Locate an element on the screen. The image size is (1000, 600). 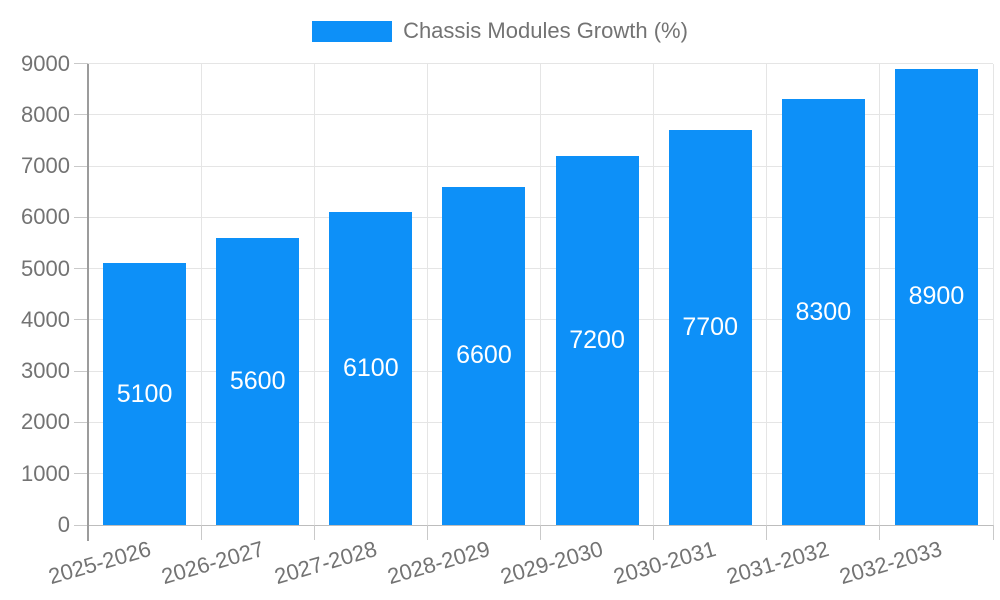
legend-swatch-icon is located at coordinates (352, 31).